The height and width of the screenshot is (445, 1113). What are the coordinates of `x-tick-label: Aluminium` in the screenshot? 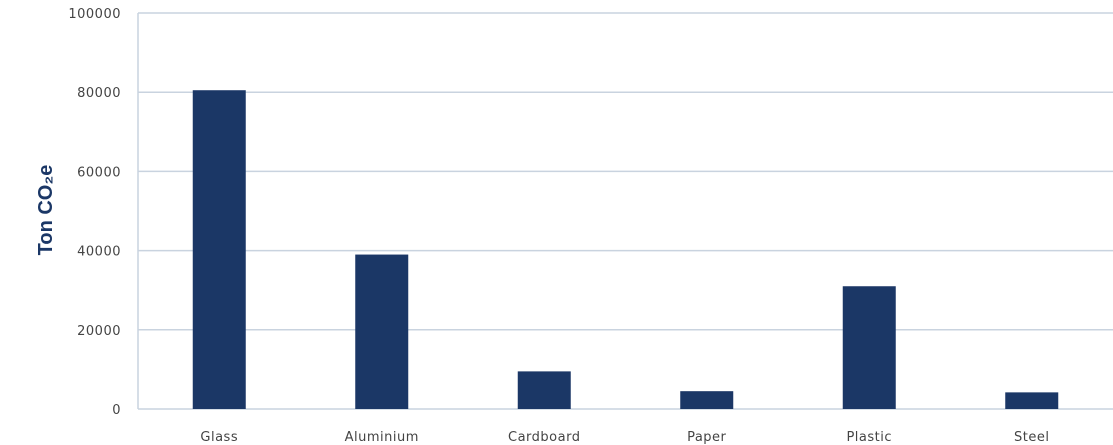 It's located at (382, 437).